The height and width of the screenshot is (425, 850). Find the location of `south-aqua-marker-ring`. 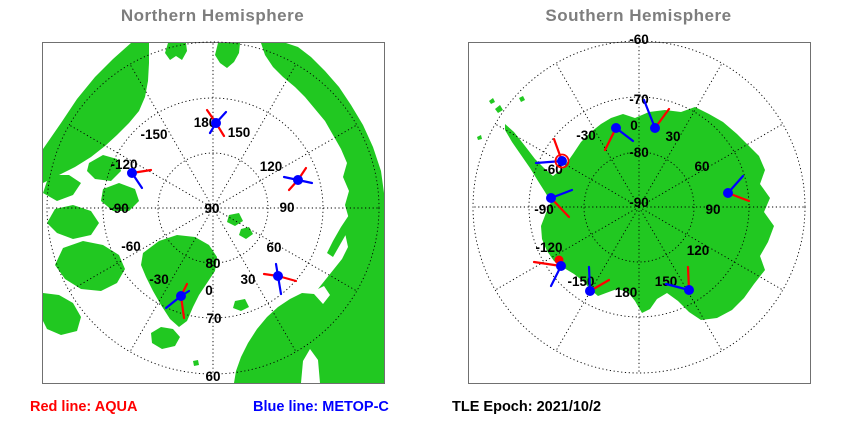

south-aqua-marker-ring is located at coordinates (562, 161).